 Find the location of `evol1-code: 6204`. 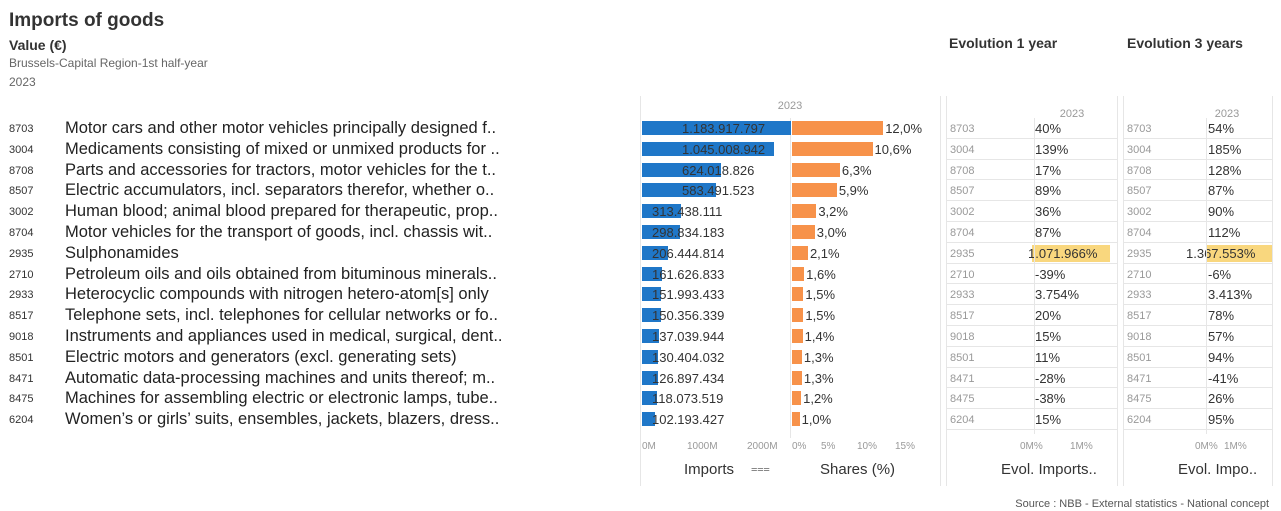

evol1-code: 6204 is located at coordinates (962, 420).